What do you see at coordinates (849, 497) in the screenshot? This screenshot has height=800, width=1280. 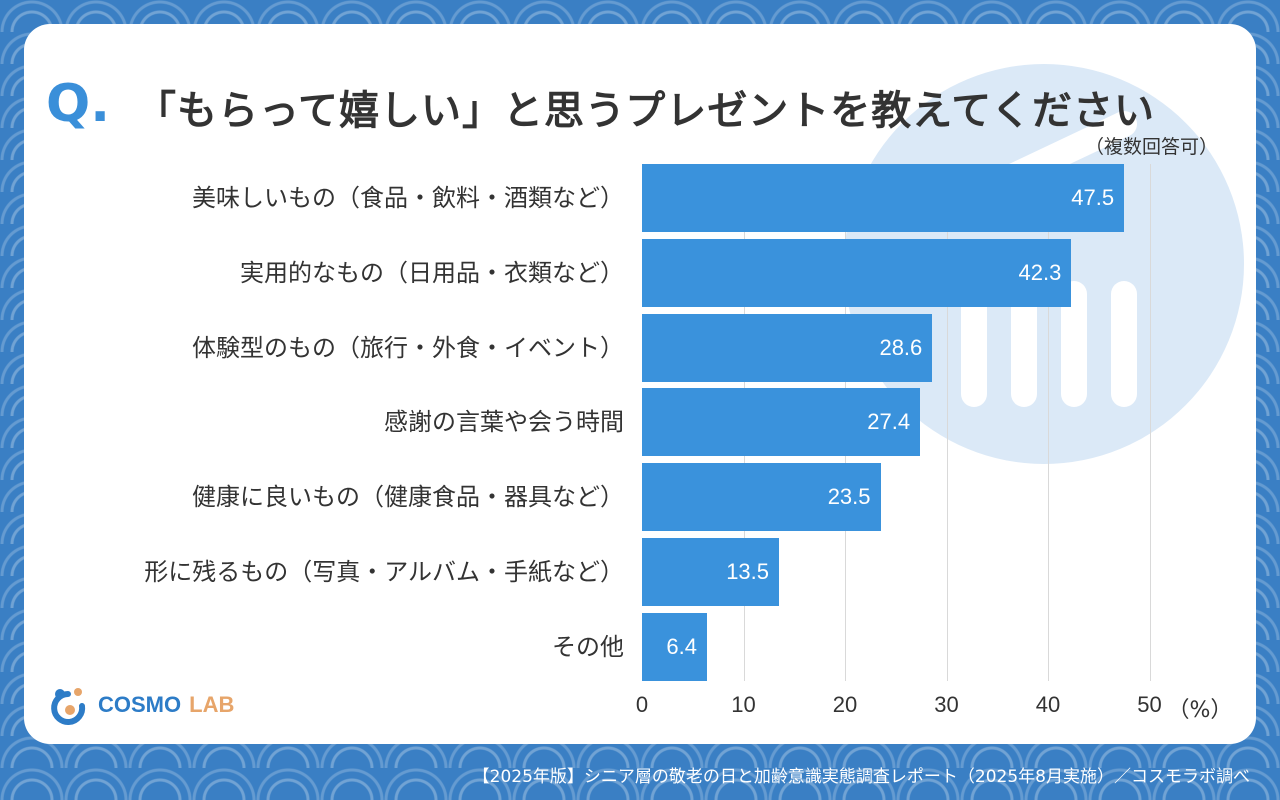 I see `bar-value-label: 23.5` at bounding box center [849, 497].